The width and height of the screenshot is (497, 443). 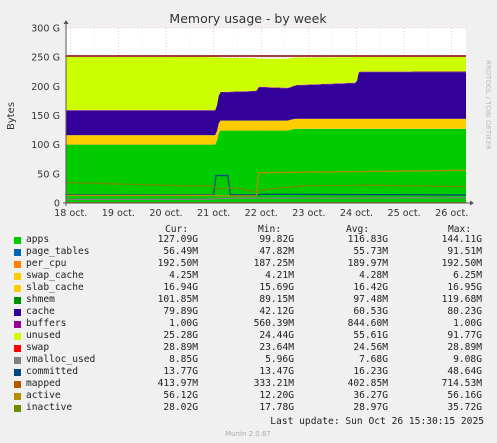 I want to click on legend-value-avg: 55.61G, so click(x=370, y=335).